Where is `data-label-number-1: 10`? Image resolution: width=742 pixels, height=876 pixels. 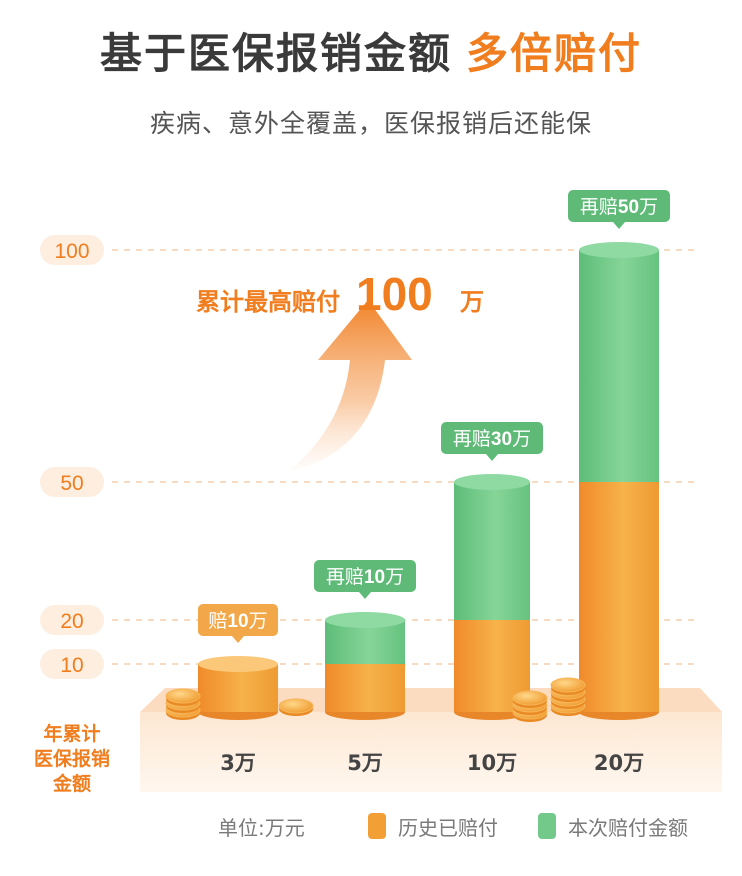
data-label-number-1: 10 is located at coordinates (374, 577).